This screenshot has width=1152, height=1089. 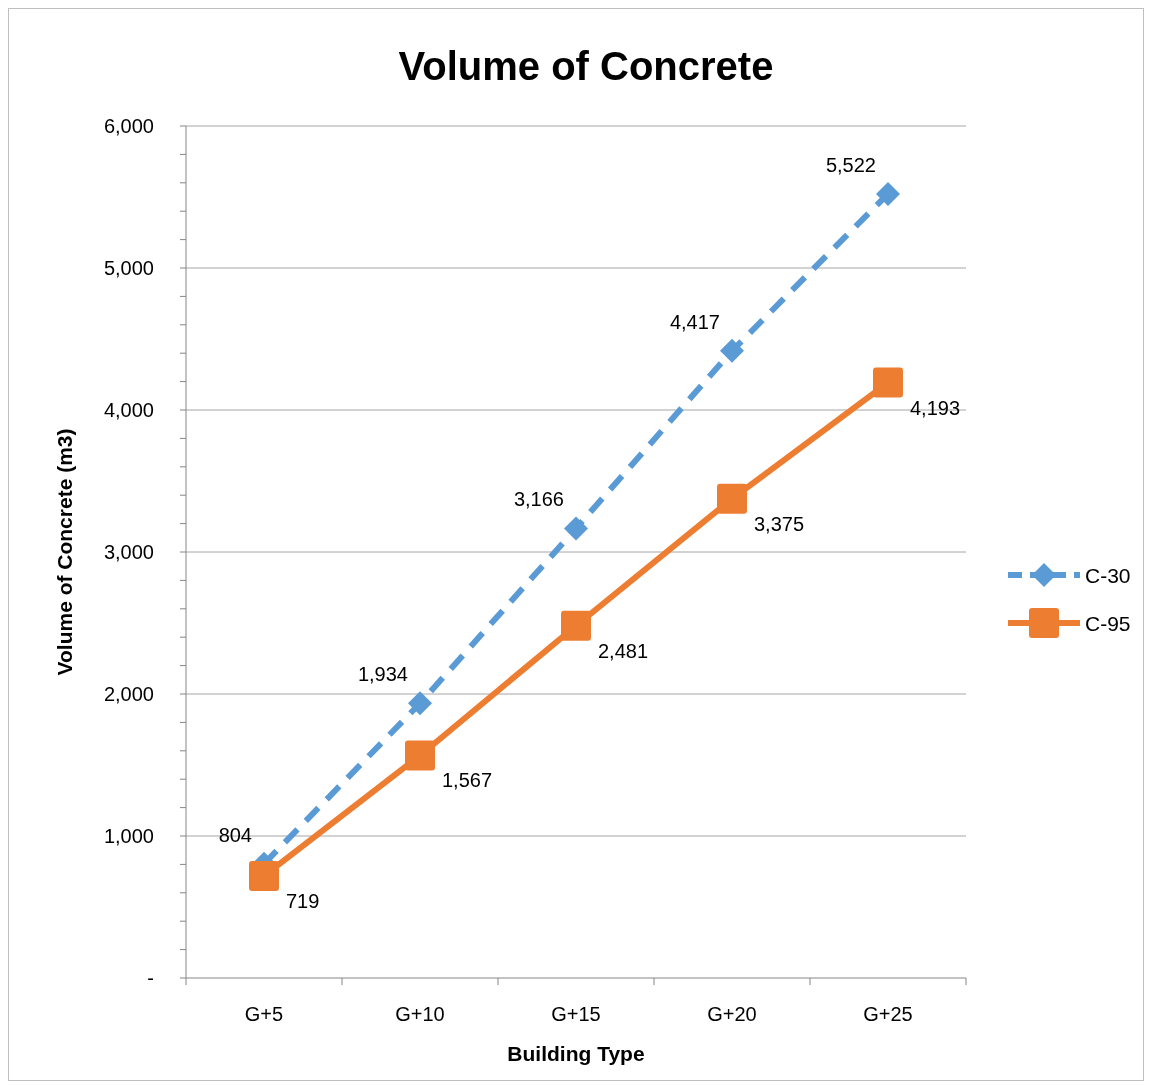 What do you see at coordinates (732, 1014) in the screenshot?
I see `x-tick-label: G+20` at bounding box center [732, 1014].